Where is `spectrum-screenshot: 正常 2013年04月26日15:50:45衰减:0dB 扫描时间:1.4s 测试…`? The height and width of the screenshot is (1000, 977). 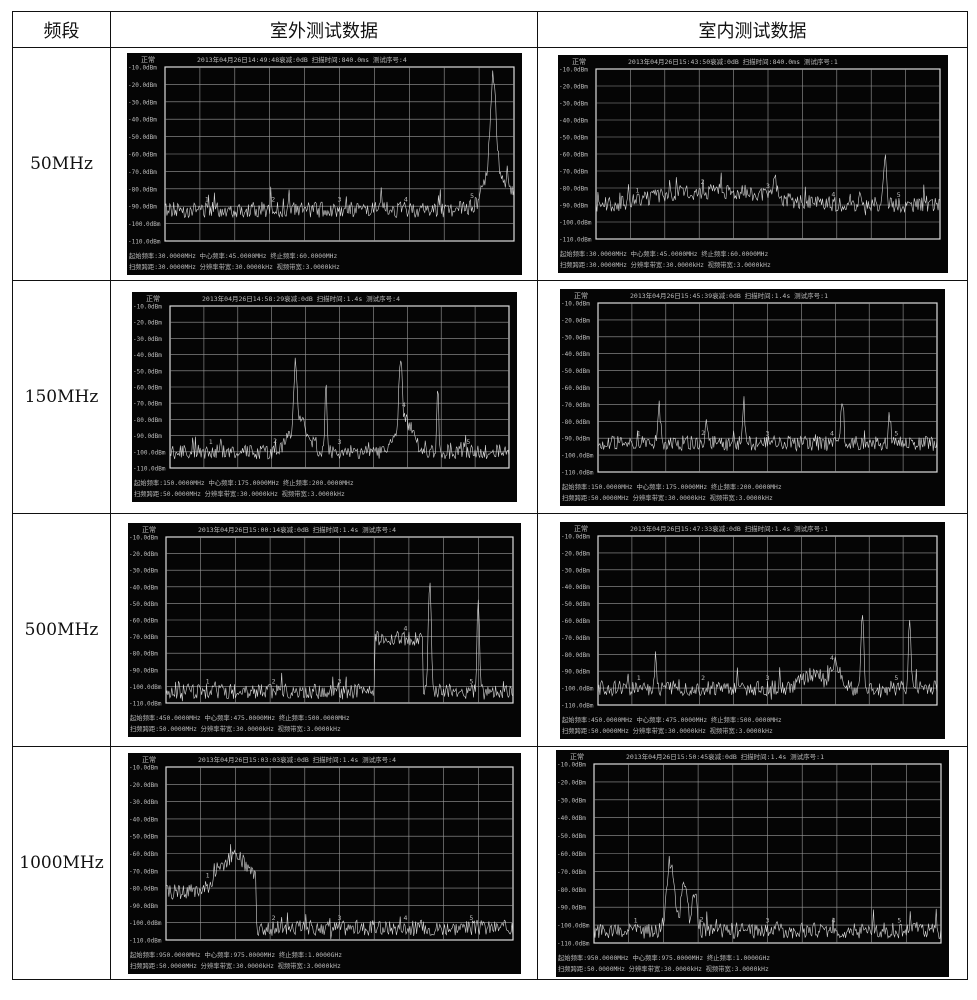
spectrum-screenshot: 正常 2013年04月26日15:50:45衰减:0dB 扫描时间:1.4s 测试… is located at coordinates (752, 863).